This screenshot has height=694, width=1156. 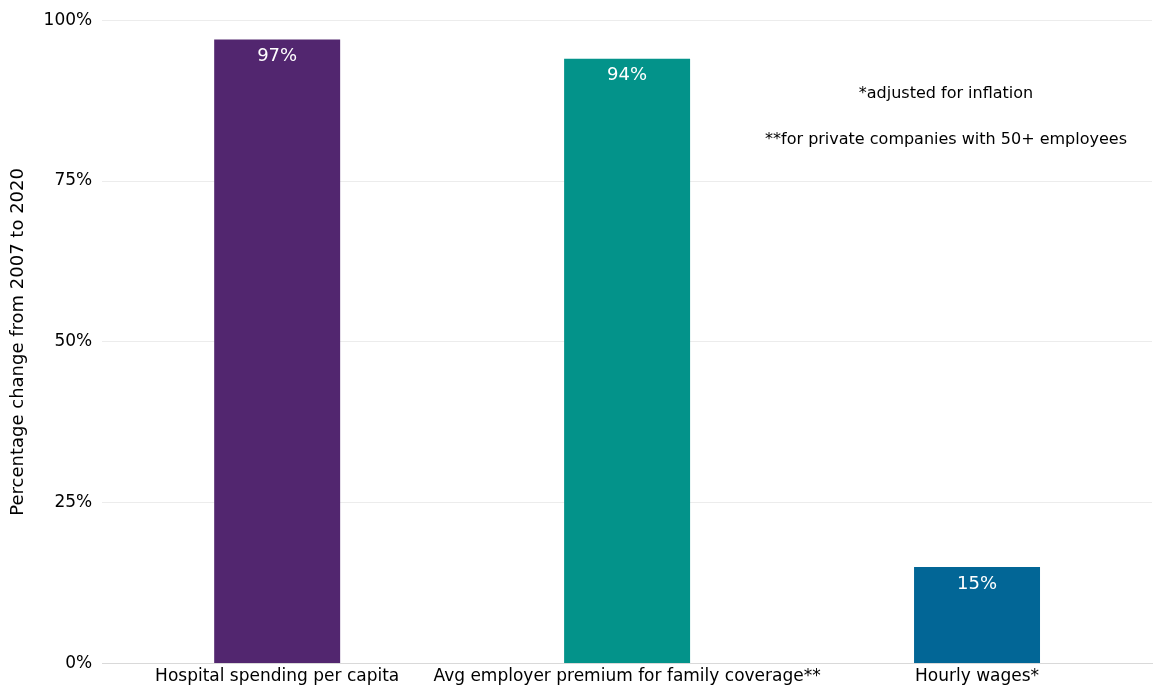 What do you see at coordinates (73, 340) in the screenshot?
I see `y-tick-label: 50%` at bounding box center [73, 340].